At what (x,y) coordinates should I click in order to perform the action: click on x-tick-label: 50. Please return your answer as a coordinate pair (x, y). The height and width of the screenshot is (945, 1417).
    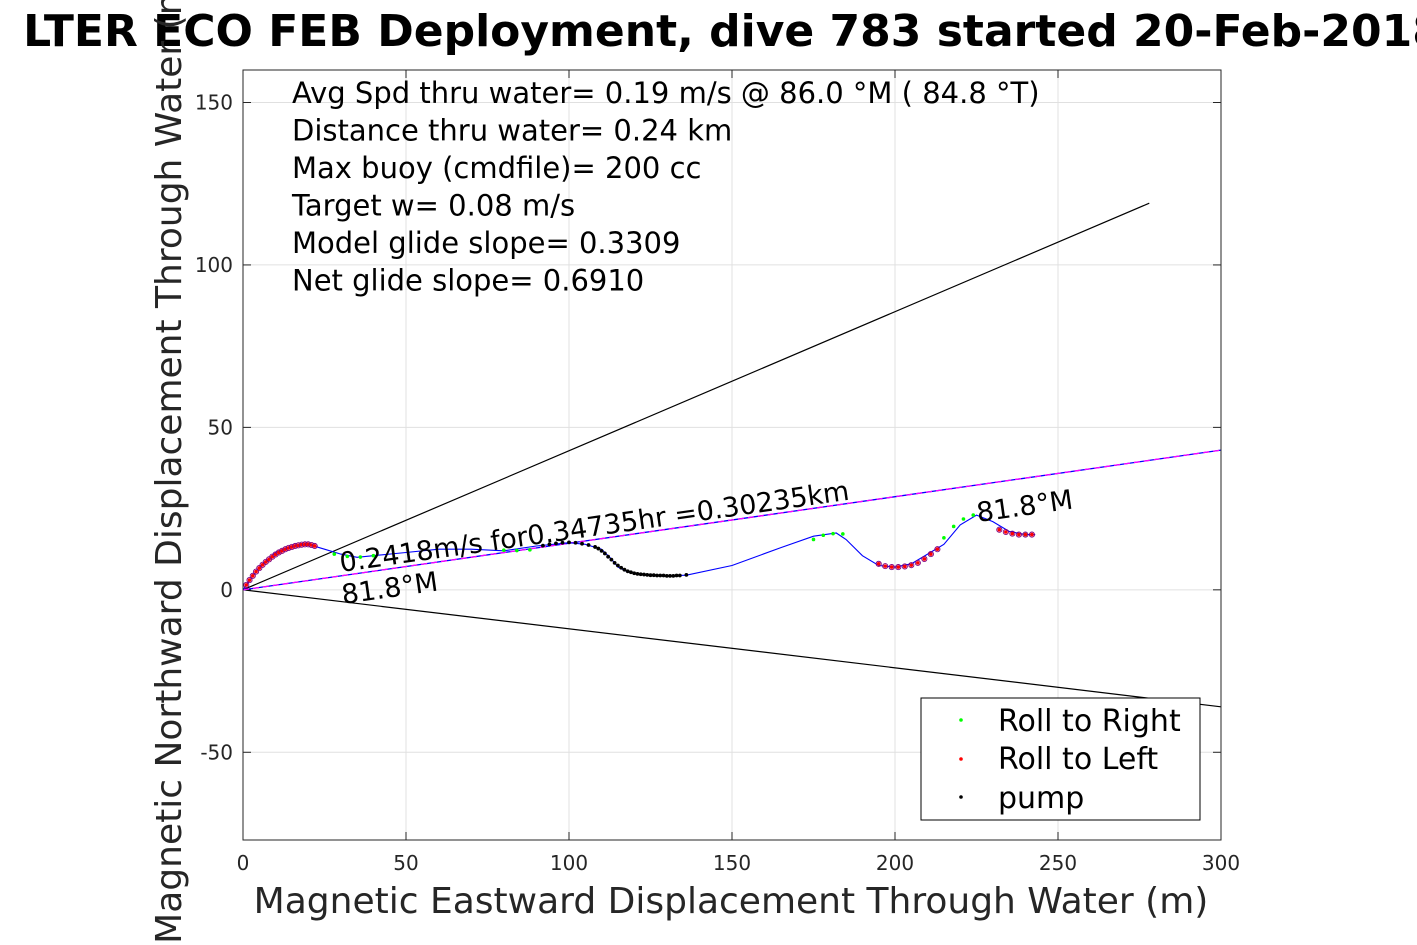
    Looking at the image, I should click on (405, 863).